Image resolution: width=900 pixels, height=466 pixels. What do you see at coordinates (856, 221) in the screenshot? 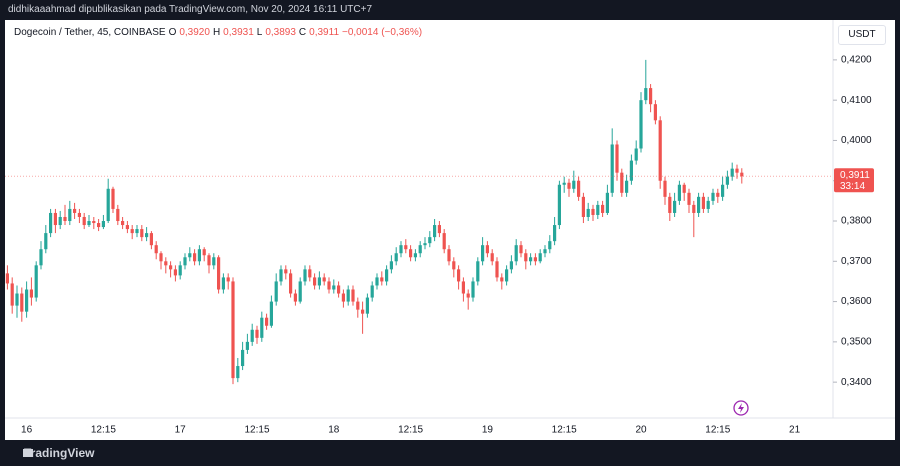
I see `y-tick-label: 0,3800` at bounding box center [856, 221].